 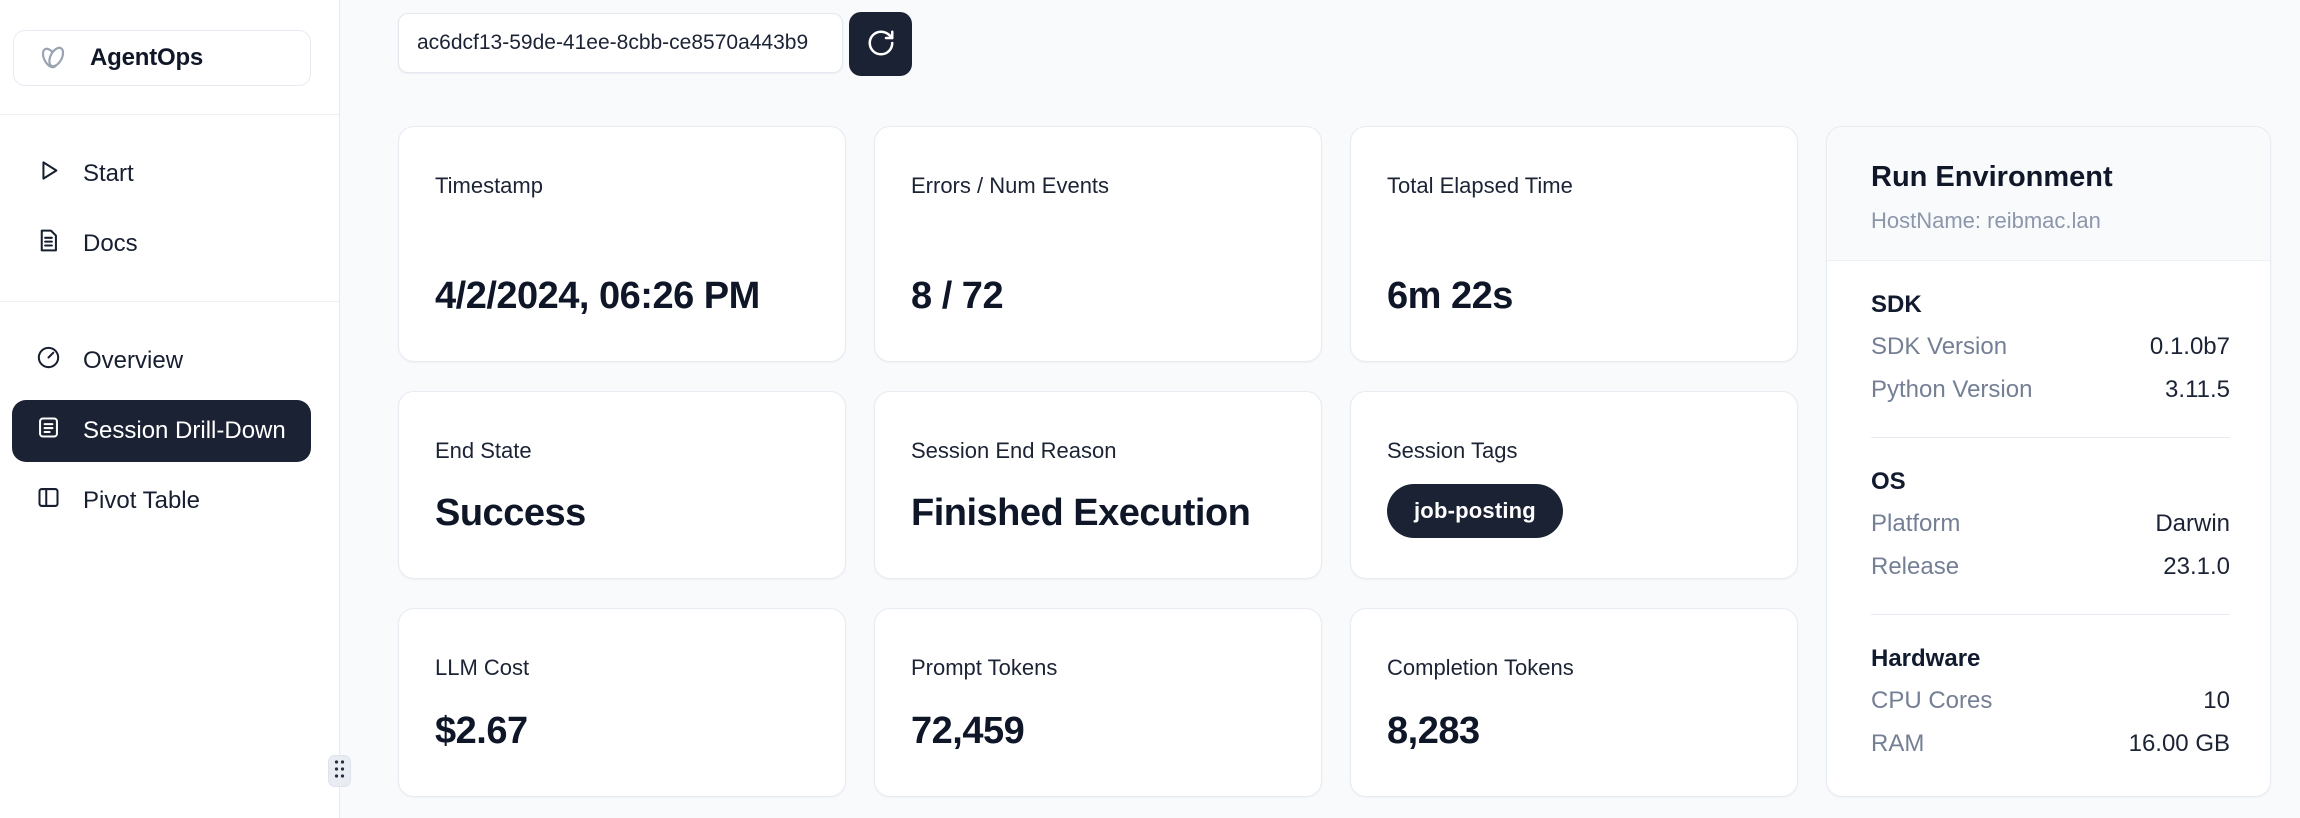 What do you see at coordinates (2050, 389) in the screenshot?
I see `env-row: Python Version 3.11.5` at bounding box center [2050, 389].